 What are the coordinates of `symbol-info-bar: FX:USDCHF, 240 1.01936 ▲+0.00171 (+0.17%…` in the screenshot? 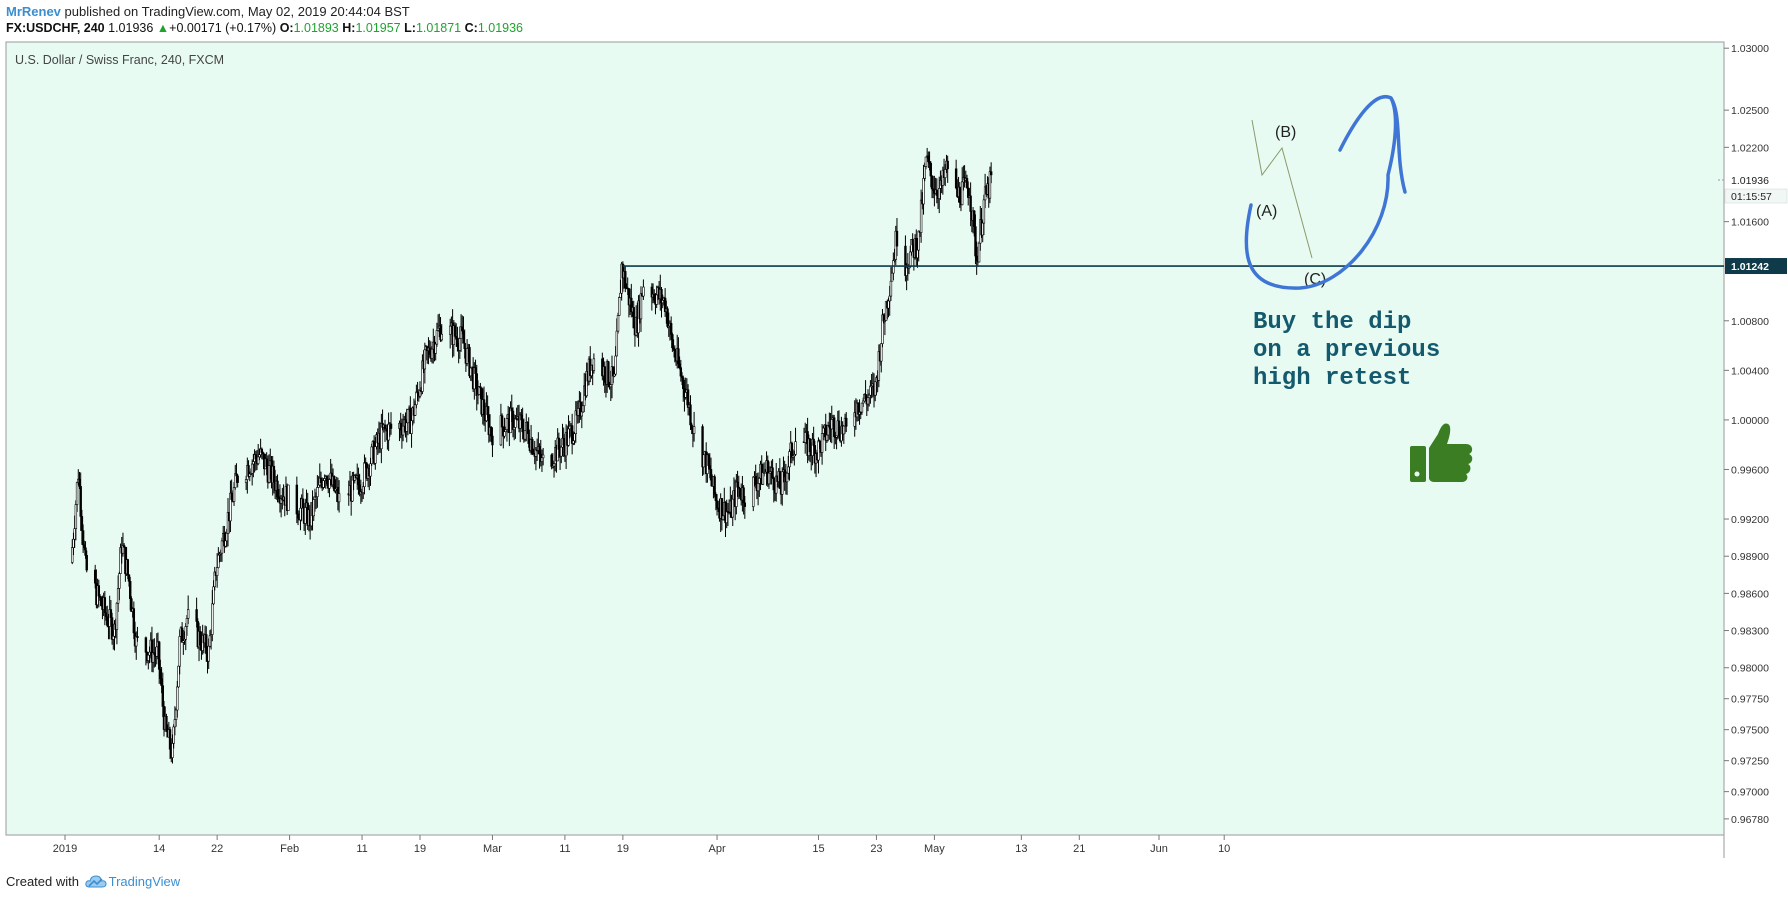 It's located at (264, 28).